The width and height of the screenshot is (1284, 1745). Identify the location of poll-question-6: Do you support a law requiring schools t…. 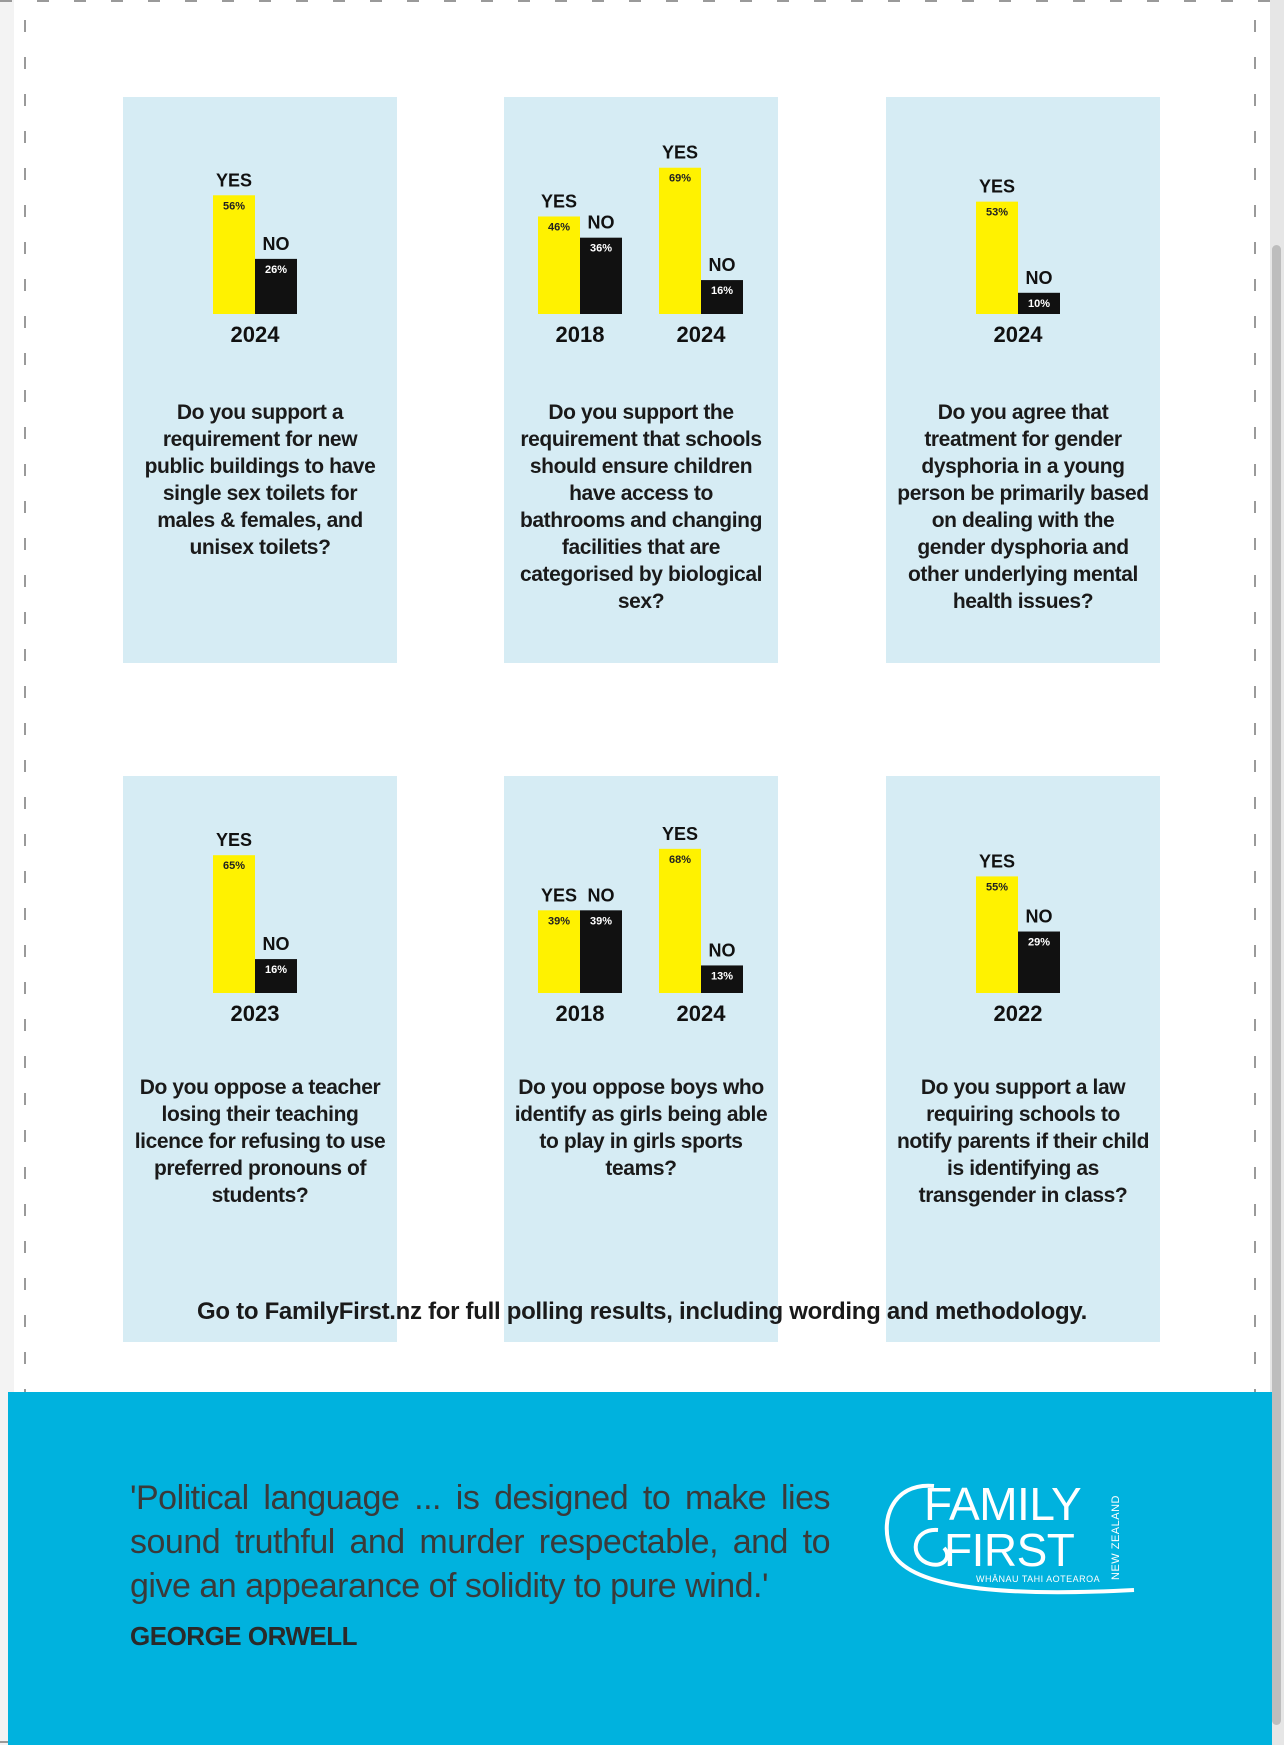
(1023, 1141).